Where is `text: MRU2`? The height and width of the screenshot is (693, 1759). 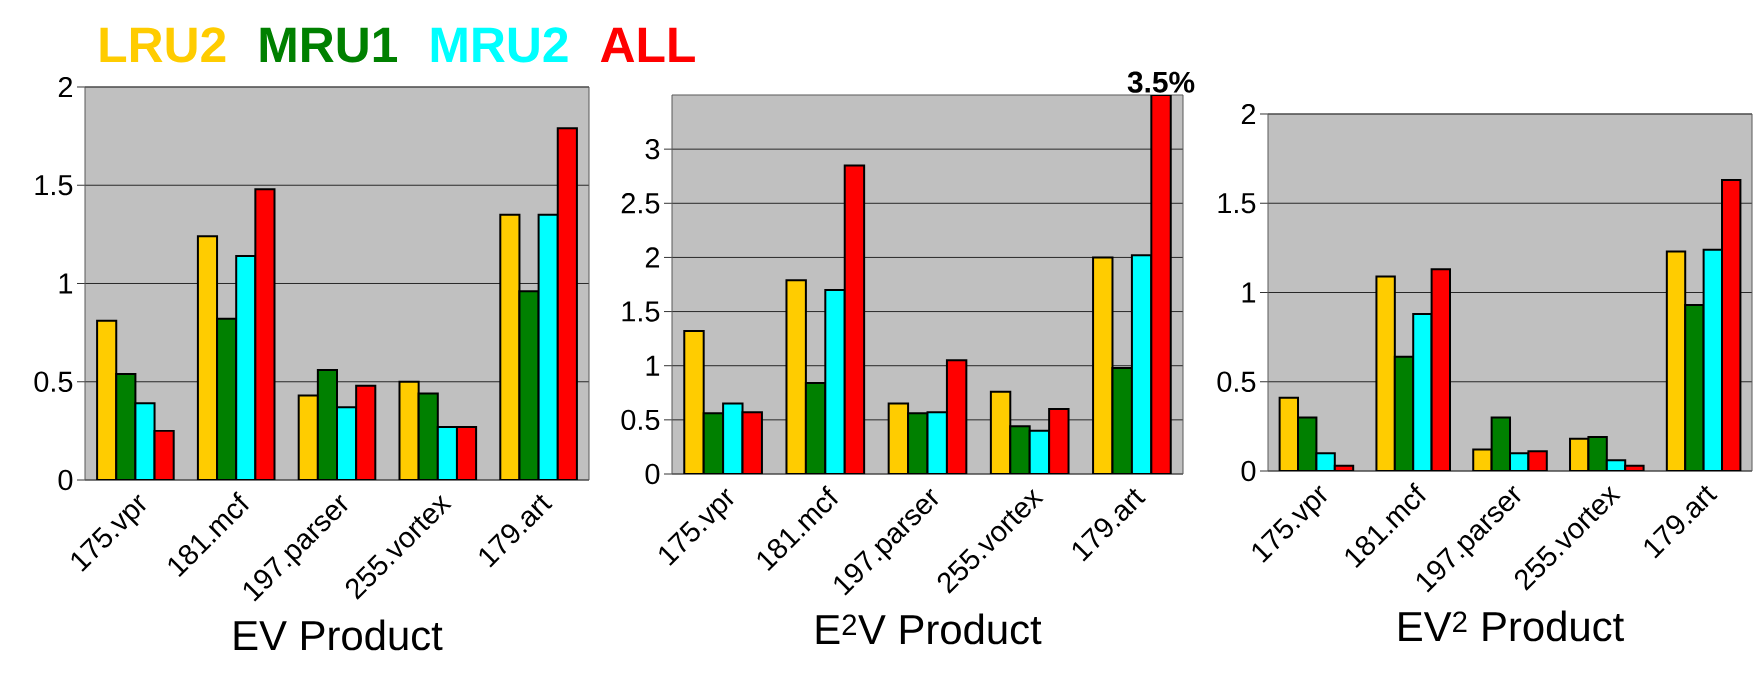 text: MRU2 is located at coordinates (499, 45).